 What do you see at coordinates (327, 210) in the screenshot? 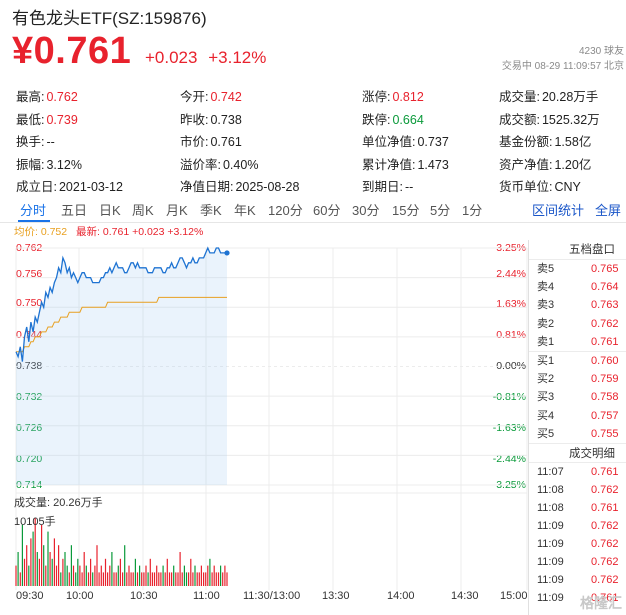
I see `tab-60min: 60分` at bounding box center [327, 210].